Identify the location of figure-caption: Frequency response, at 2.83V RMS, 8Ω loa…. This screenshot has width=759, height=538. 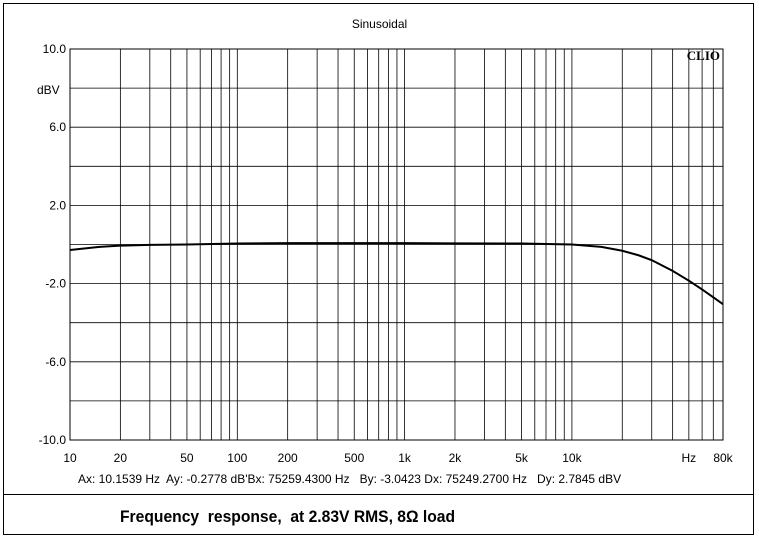
(288, 516).